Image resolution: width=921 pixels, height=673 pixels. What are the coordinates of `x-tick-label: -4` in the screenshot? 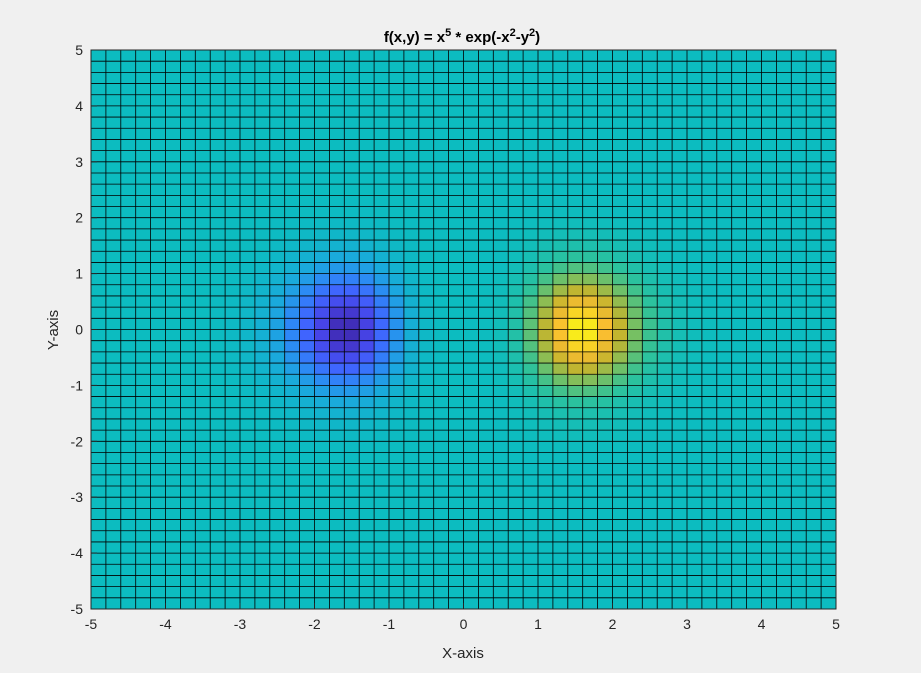 It's located at (165, 624).